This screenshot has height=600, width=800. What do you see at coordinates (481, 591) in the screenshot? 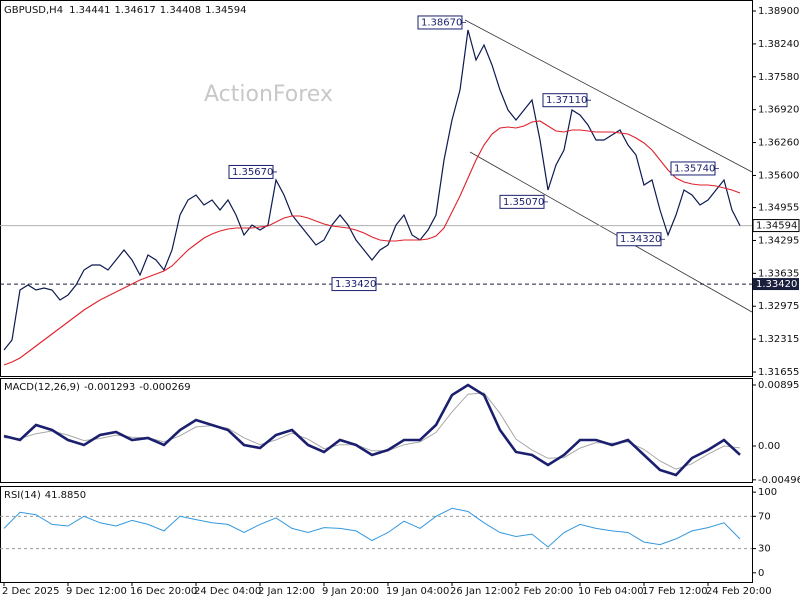
I see `x-tick-label: 26 Jan 12:00` at bounding box center [481, 591].